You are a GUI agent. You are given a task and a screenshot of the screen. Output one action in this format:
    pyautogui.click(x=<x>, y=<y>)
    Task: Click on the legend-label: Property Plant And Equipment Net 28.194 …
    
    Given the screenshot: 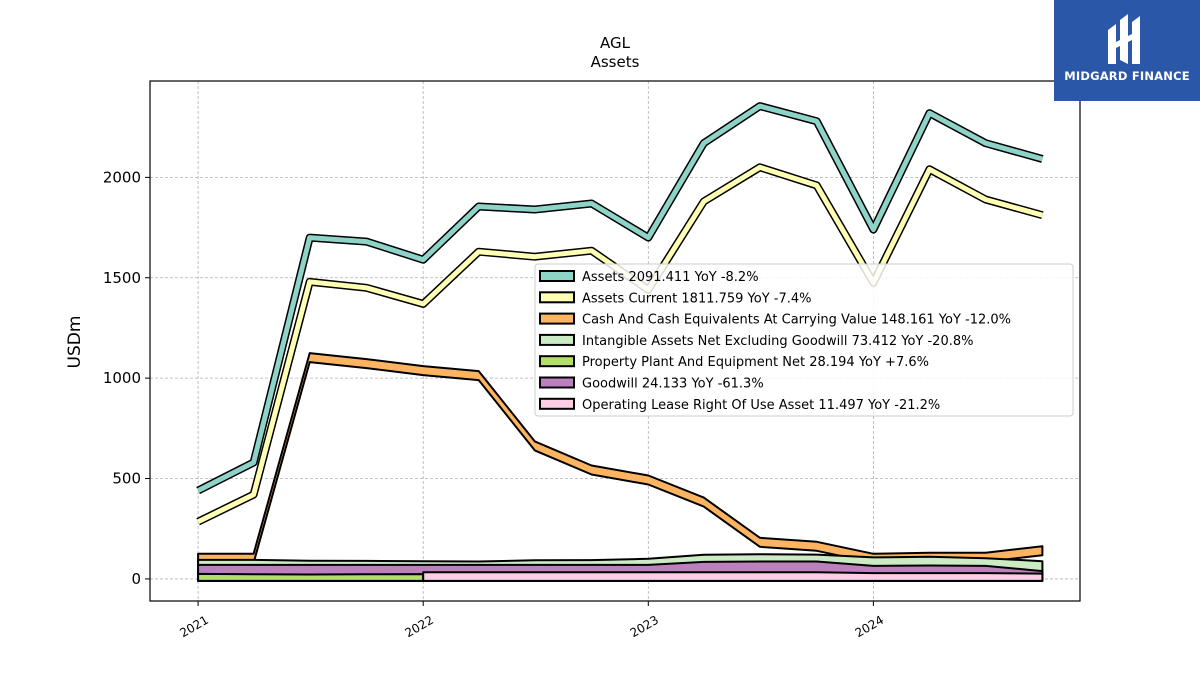 What is the action you would take?
    pyautogui.click(x=755, y=362)
    